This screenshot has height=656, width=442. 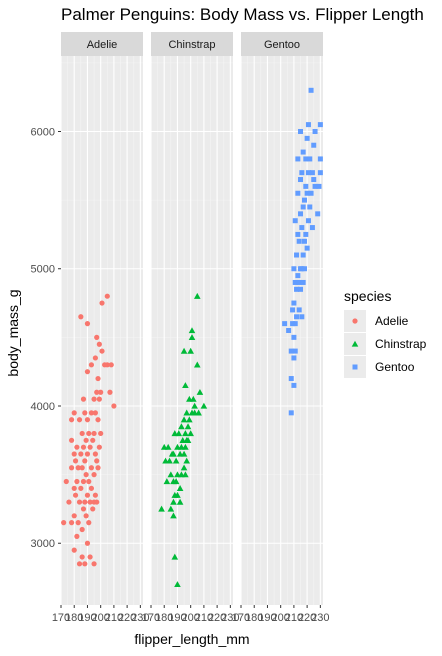 What do you see at coordinates (177, 618) in the screenshot?
I see `x-tick-label: 190` at bounding box center [177, 618].